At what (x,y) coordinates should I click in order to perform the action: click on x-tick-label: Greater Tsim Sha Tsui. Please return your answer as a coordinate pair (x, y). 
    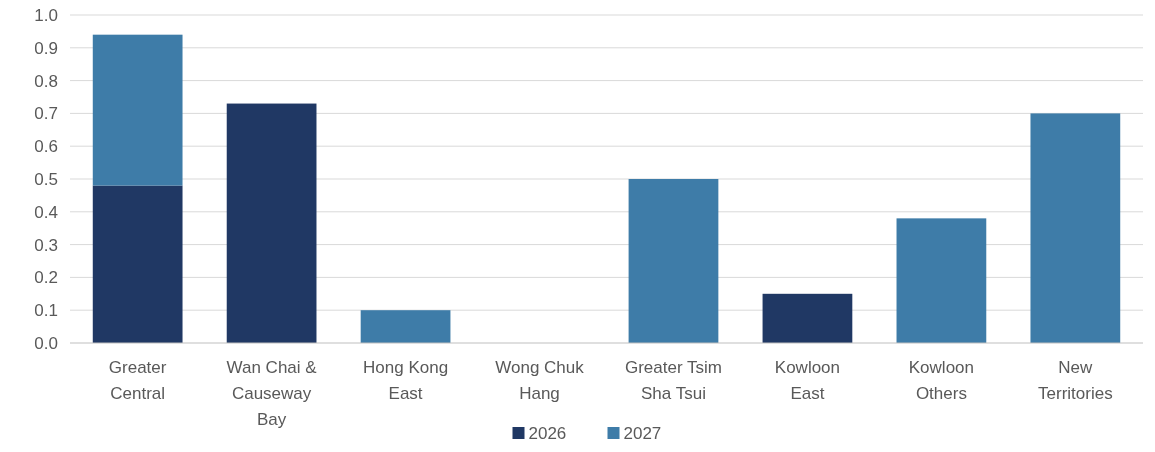
    Looking at the image, I should click on (673, 380).